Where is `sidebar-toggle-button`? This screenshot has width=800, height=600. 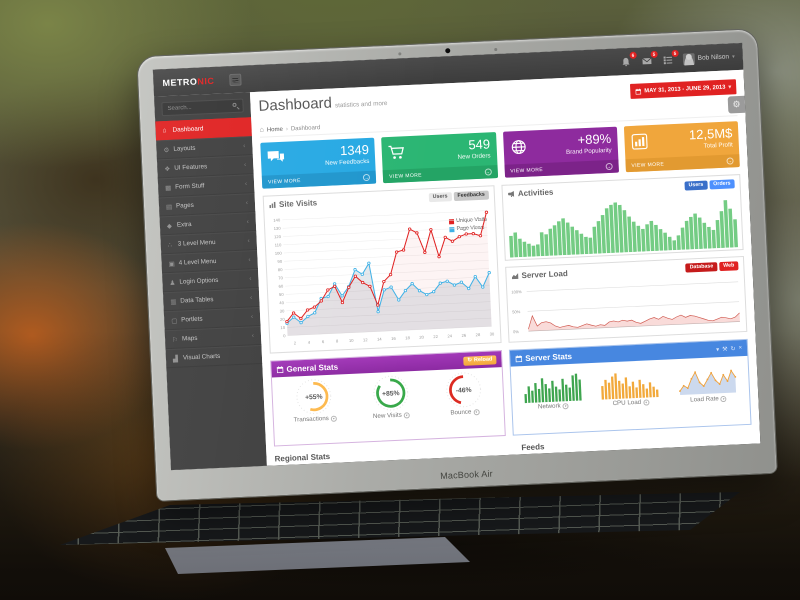
sidebar-toggle-button is located at coordinates (235, 80).